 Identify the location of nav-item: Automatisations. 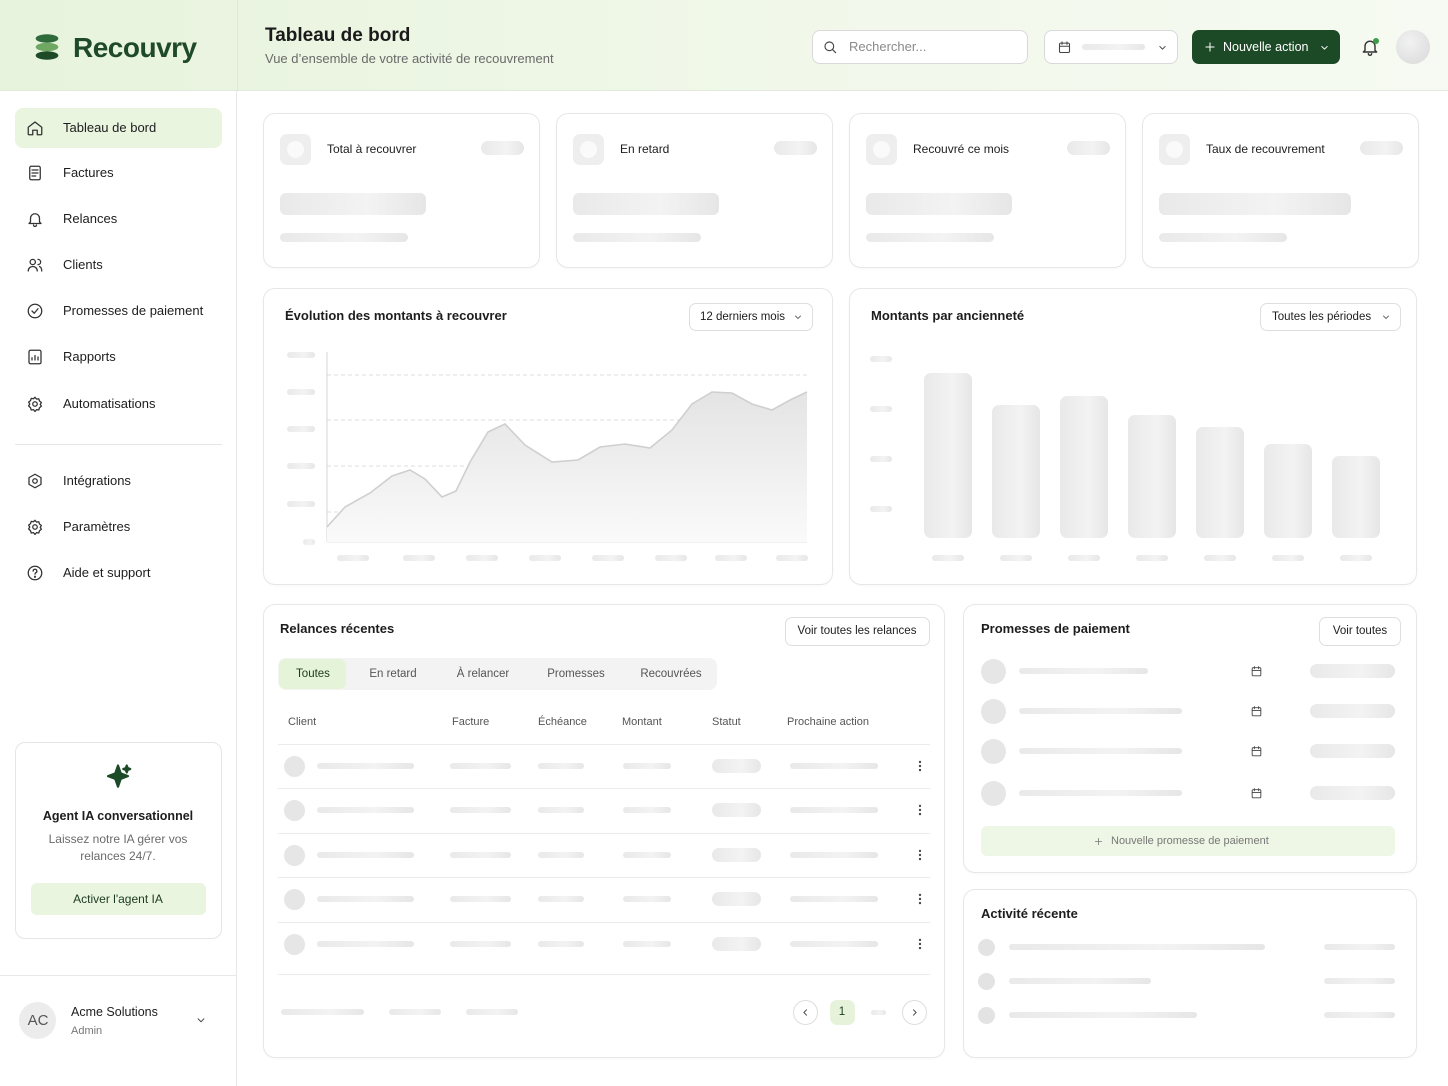
(109, 403).